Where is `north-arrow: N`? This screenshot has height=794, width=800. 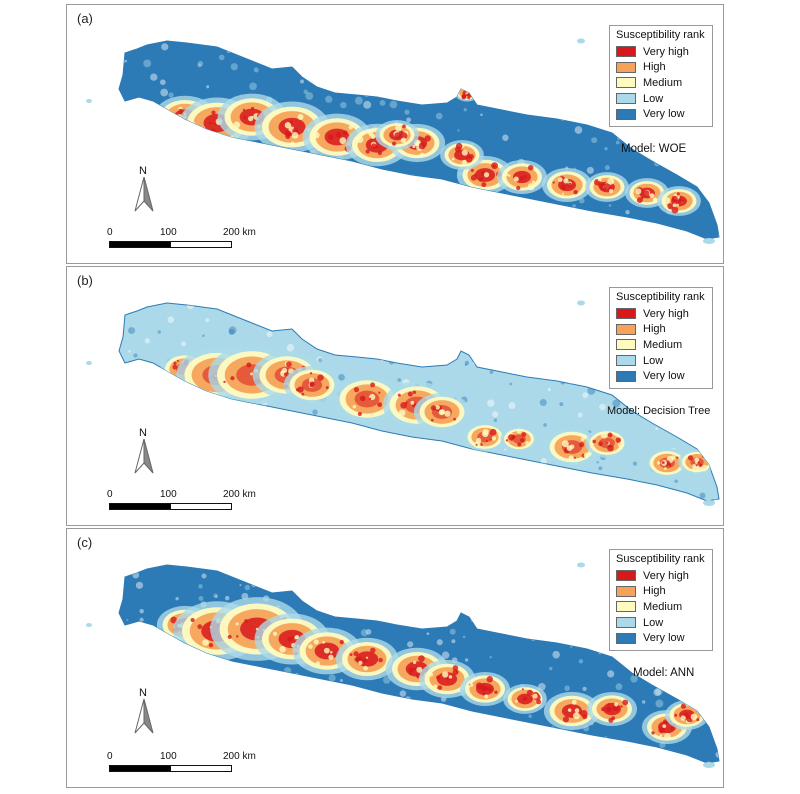
north-arrow: N is located at coordinates (145, 713).